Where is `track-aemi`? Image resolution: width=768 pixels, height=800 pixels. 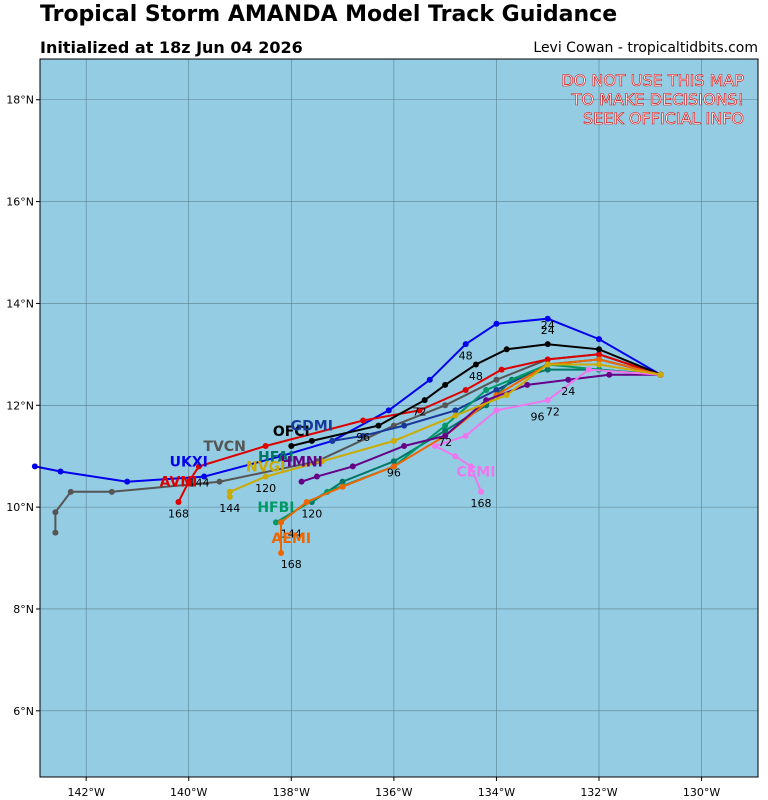
track-aemi is located at coordinates (470, 455).